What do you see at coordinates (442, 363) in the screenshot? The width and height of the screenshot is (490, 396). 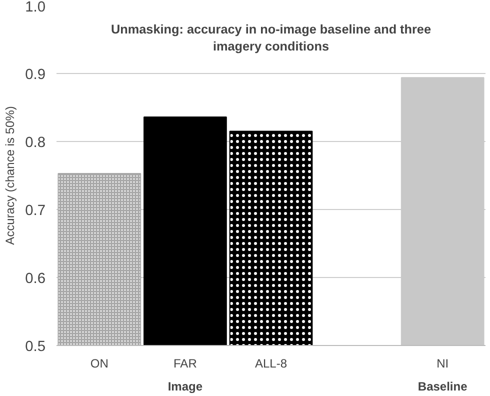 I see `x-tick-label: NI` at bounding box center [442, 363].